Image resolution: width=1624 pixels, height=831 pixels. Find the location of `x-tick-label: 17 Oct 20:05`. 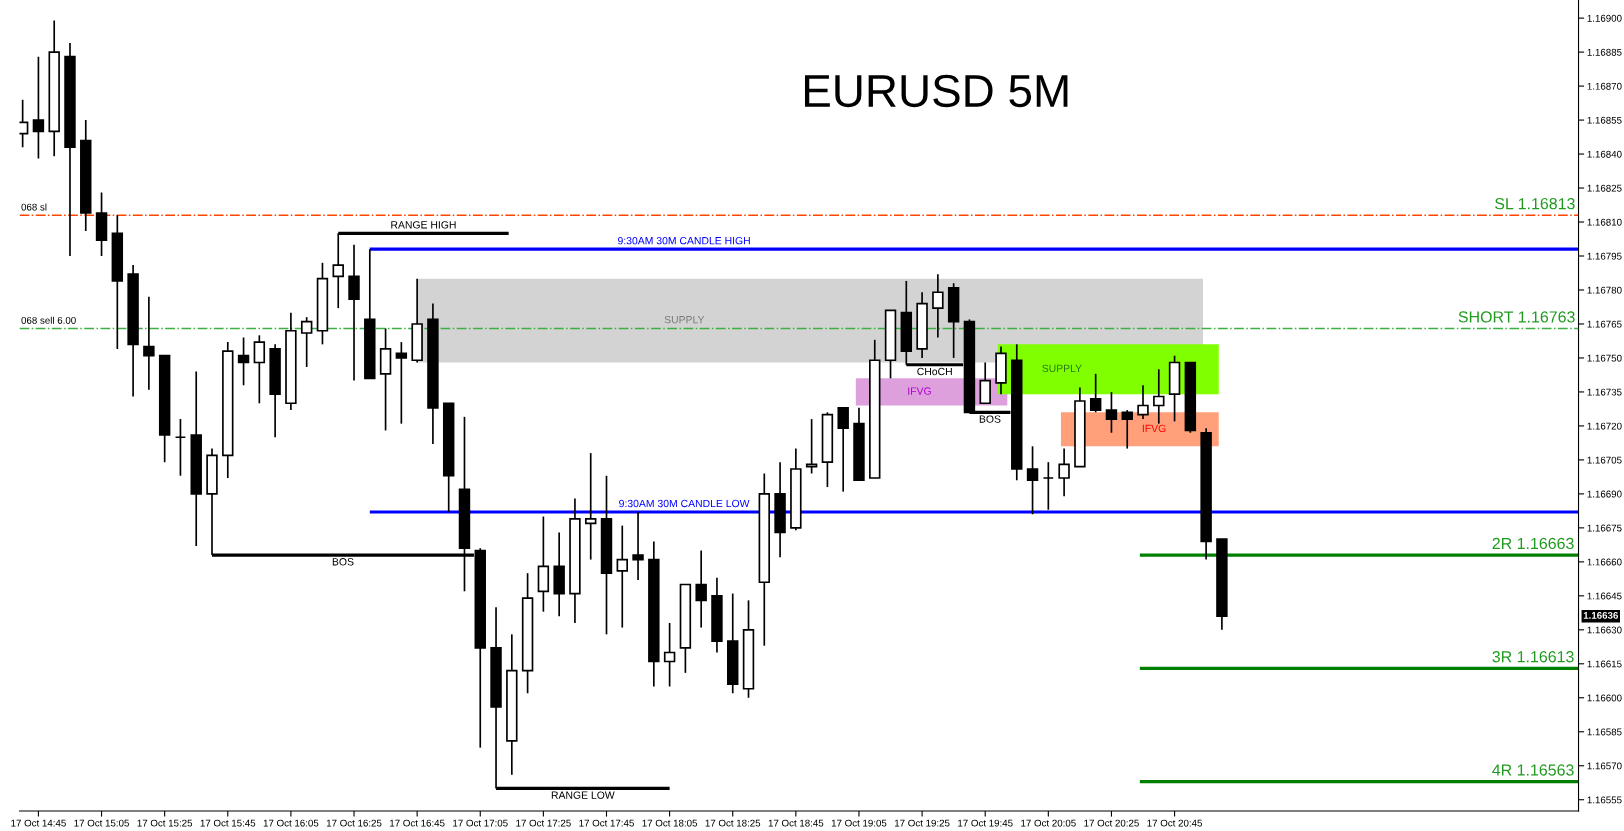

x-tick-label: 17 Oct 20:05 is located at coordinates (1048, 823).